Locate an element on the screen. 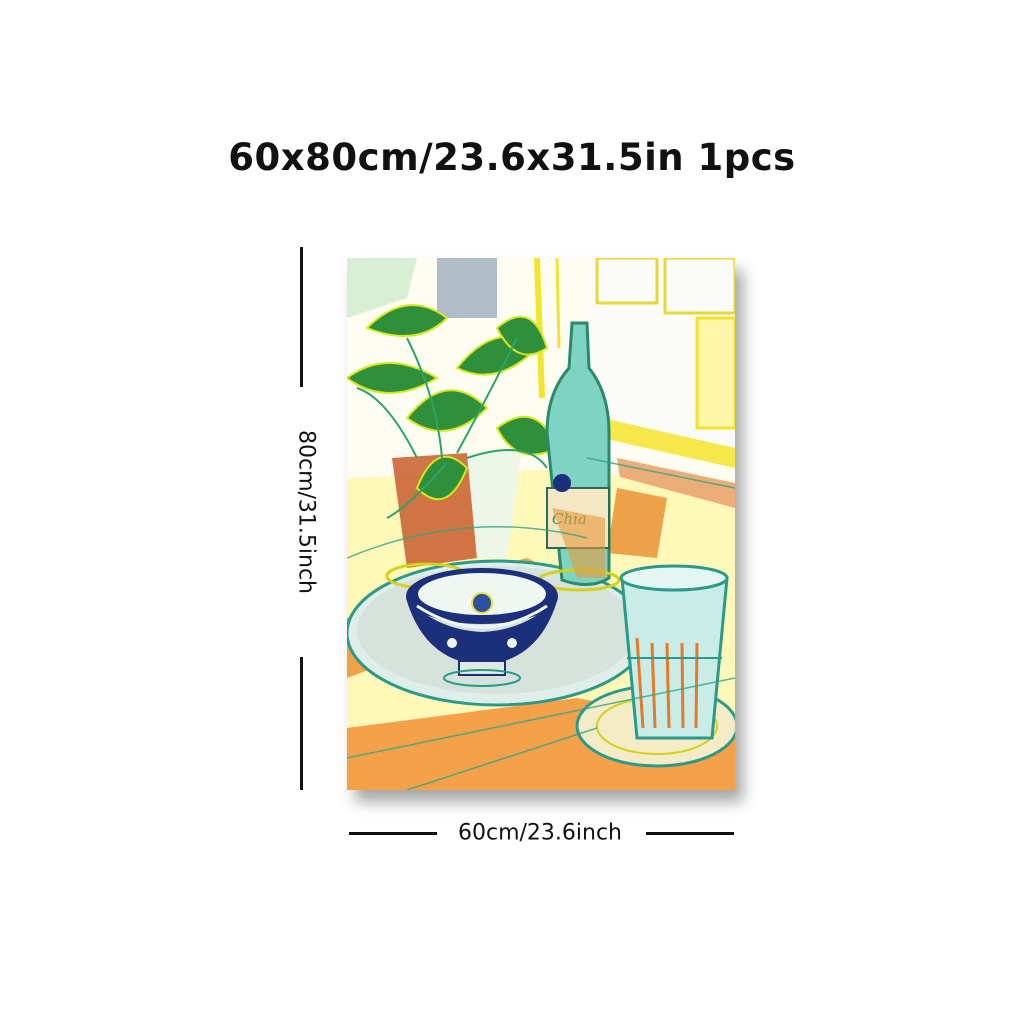 The width and height of the screenshot is (1024, 1024). height-dimension-line-bottom is located at coordinates (301, 723).